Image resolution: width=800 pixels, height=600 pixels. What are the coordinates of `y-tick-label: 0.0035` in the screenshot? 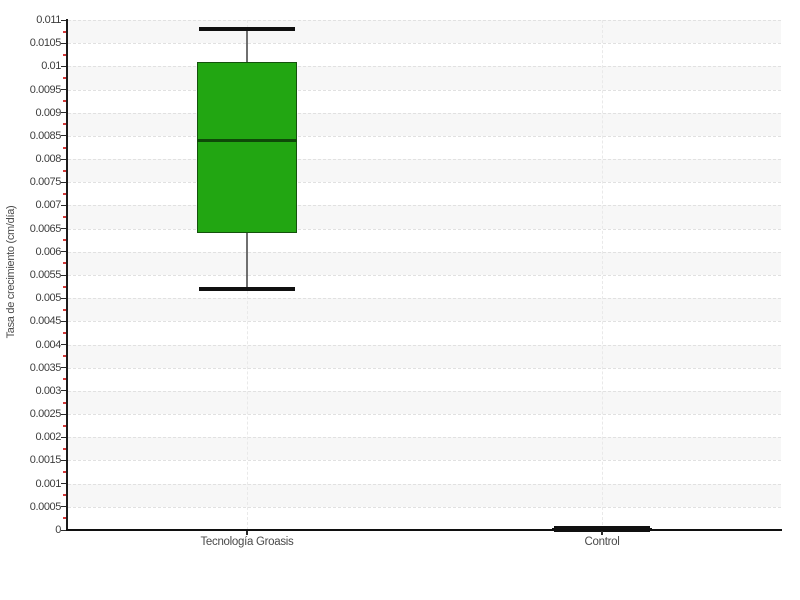 It's located at (45, 367).